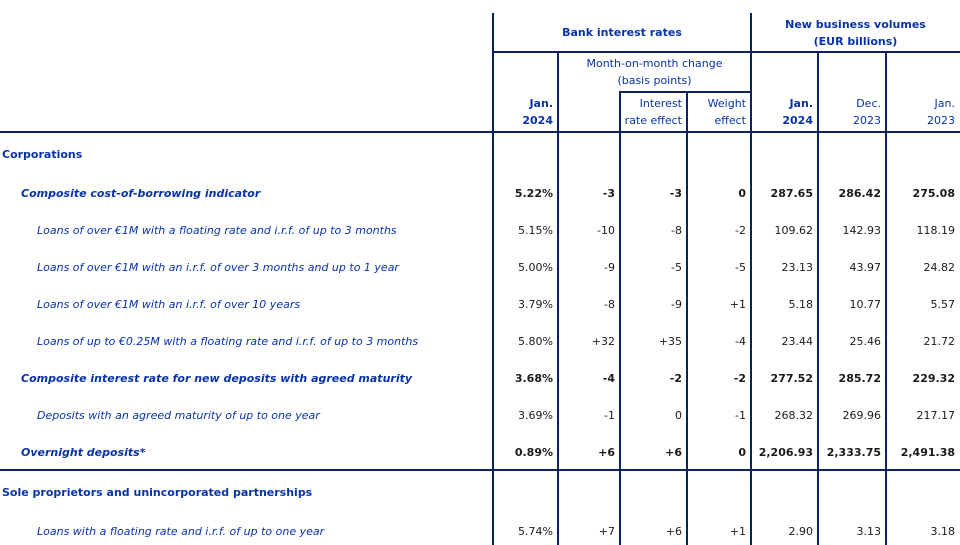  I want to click on column-header-weight-effect: Weight effect, so click(719, 111).